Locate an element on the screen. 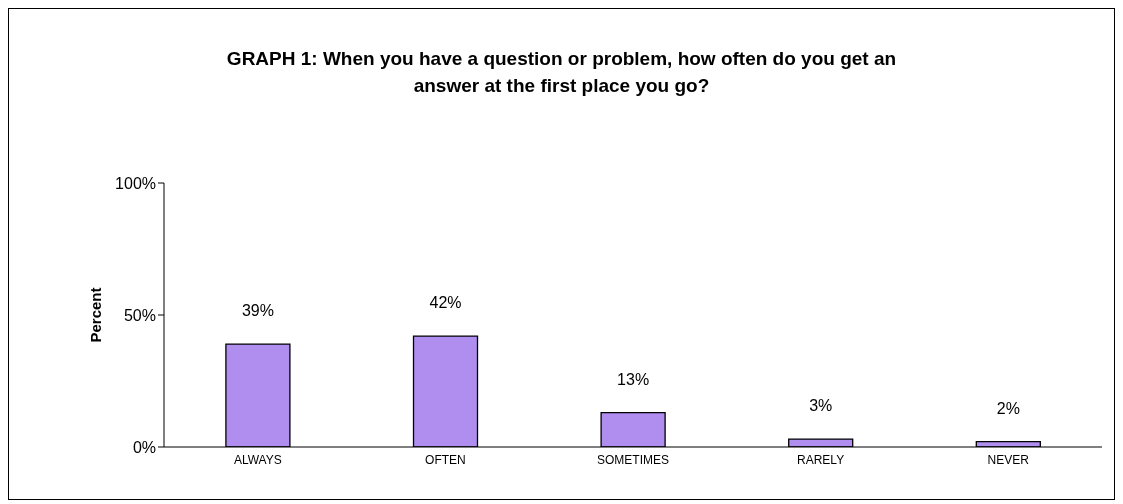 This screenshot has height=504, width=1123. y-tick-label: 50% is located at coordinates (139, 315).